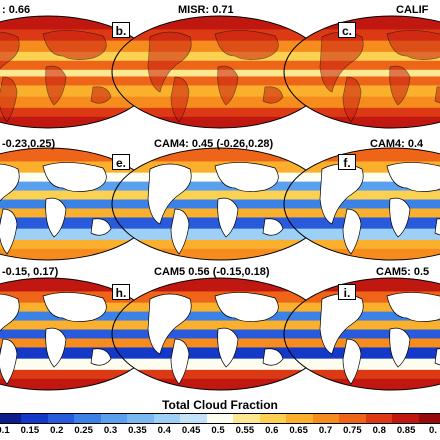 This screenshot has width=440, height=440. I want to click on colorbar-tick-label: 0.75, so click(352, 430).